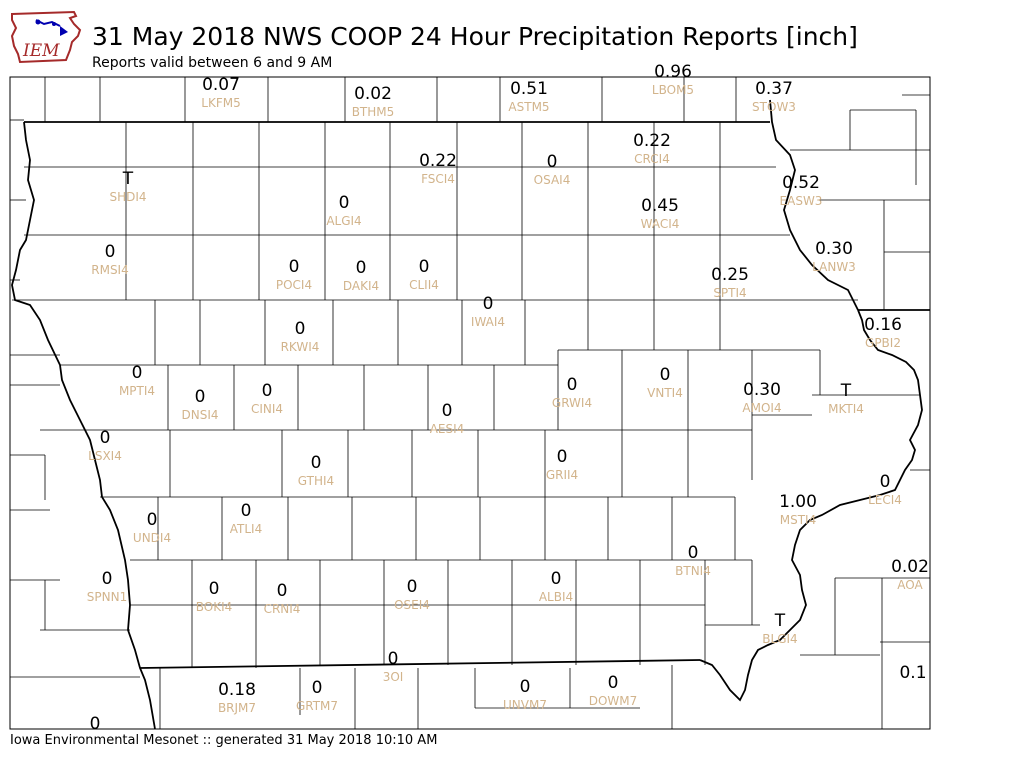 The width and height of the screenshot is (1024, 768). Describe the element at coordinates (199, 415) in the screenshot. I see `station-id: DNSI4` at that location.